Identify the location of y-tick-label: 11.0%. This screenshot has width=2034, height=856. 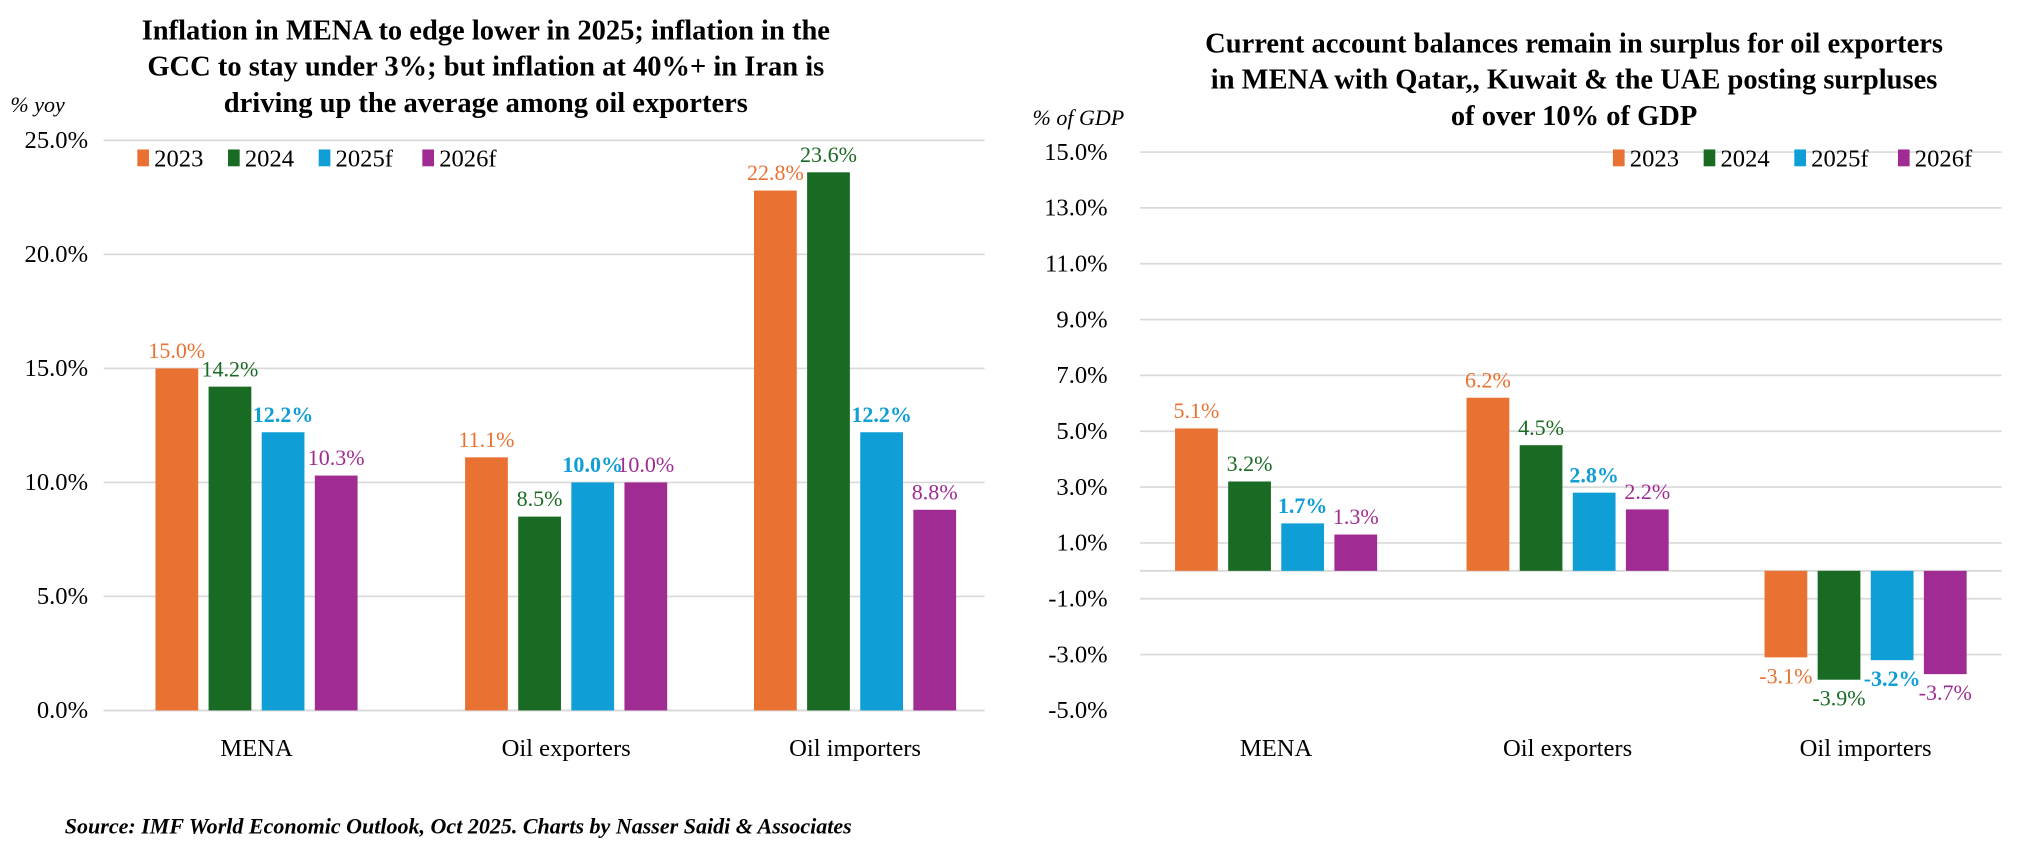
(1076, 263).